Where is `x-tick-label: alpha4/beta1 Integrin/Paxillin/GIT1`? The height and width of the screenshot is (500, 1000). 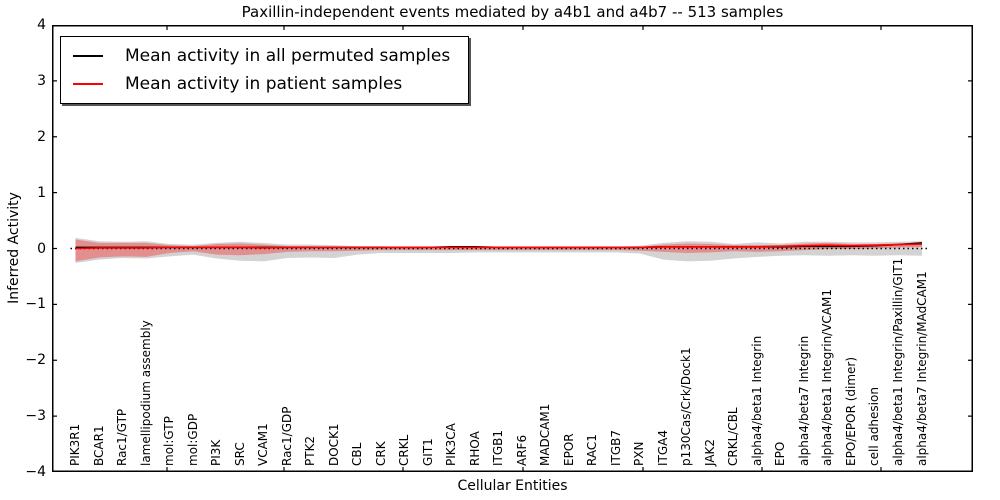
x-tick-label: alpha4/beta1 Integrin/Paxillin/GIT1 is located at coordinates (897, 361).